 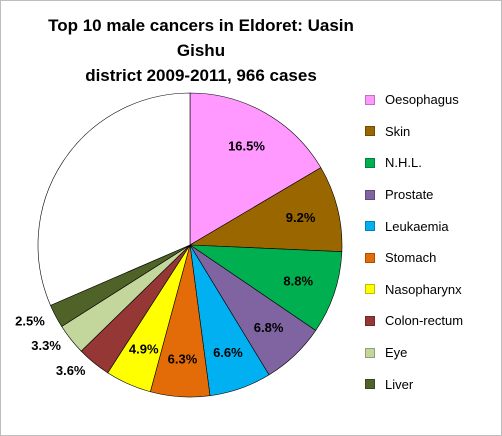 I want to click on legend-label: Nasopharynx, so click(x=423, y=289).